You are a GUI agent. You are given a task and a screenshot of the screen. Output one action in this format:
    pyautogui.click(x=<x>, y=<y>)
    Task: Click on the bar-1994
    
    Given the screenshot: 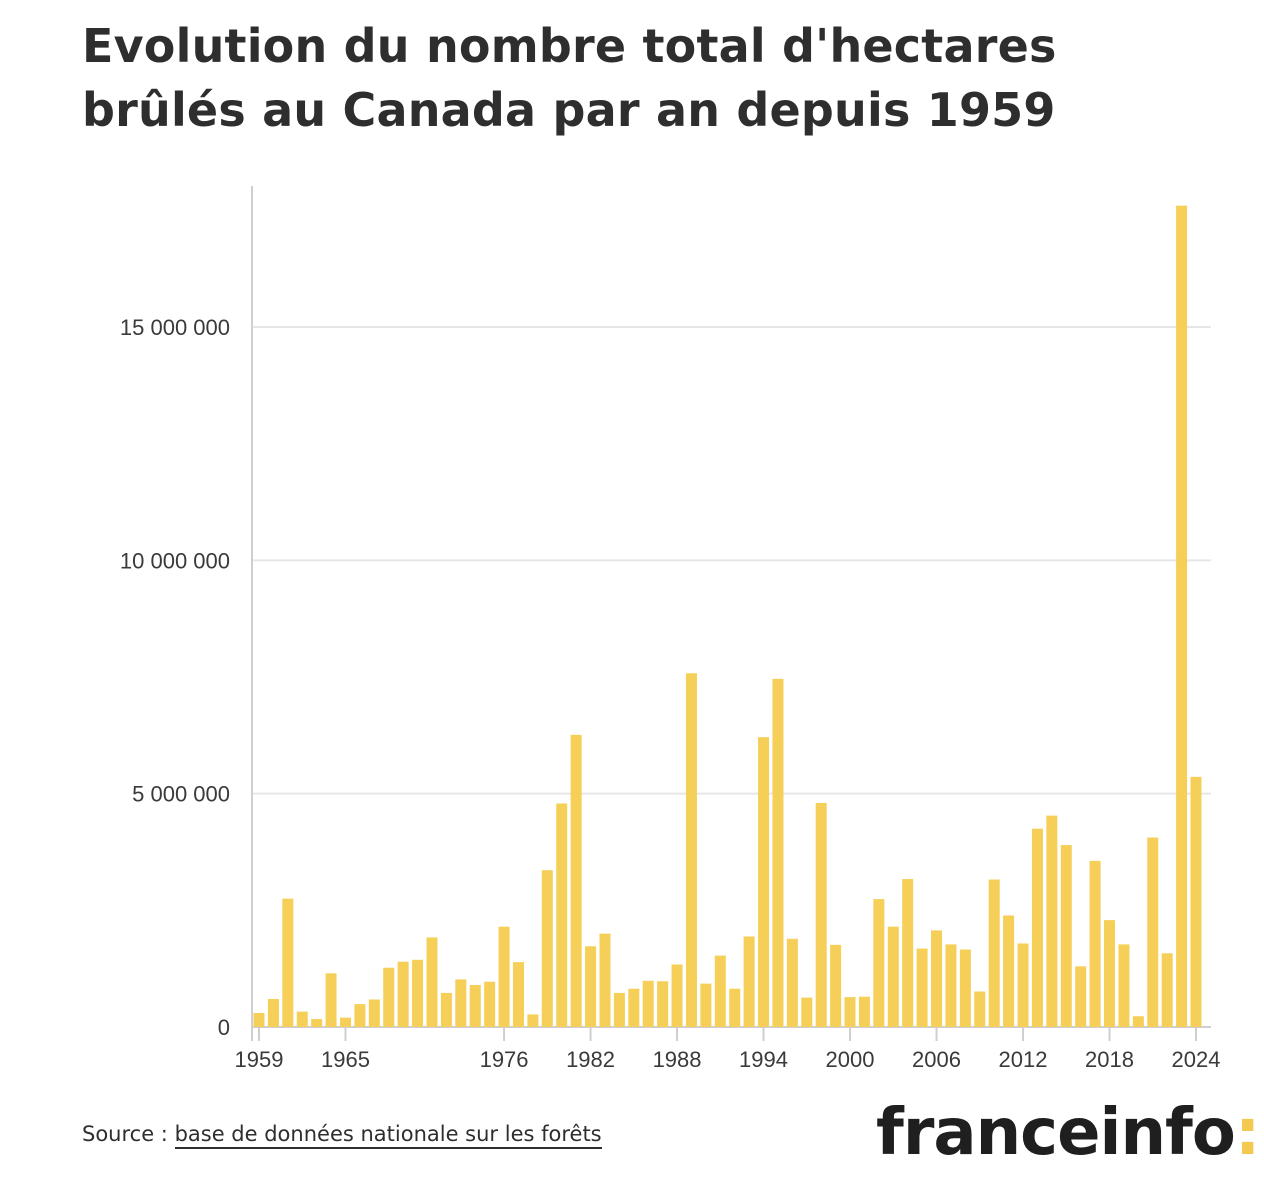 What is the action you would take?
    pyautogui.click(x=764, y=882)
    